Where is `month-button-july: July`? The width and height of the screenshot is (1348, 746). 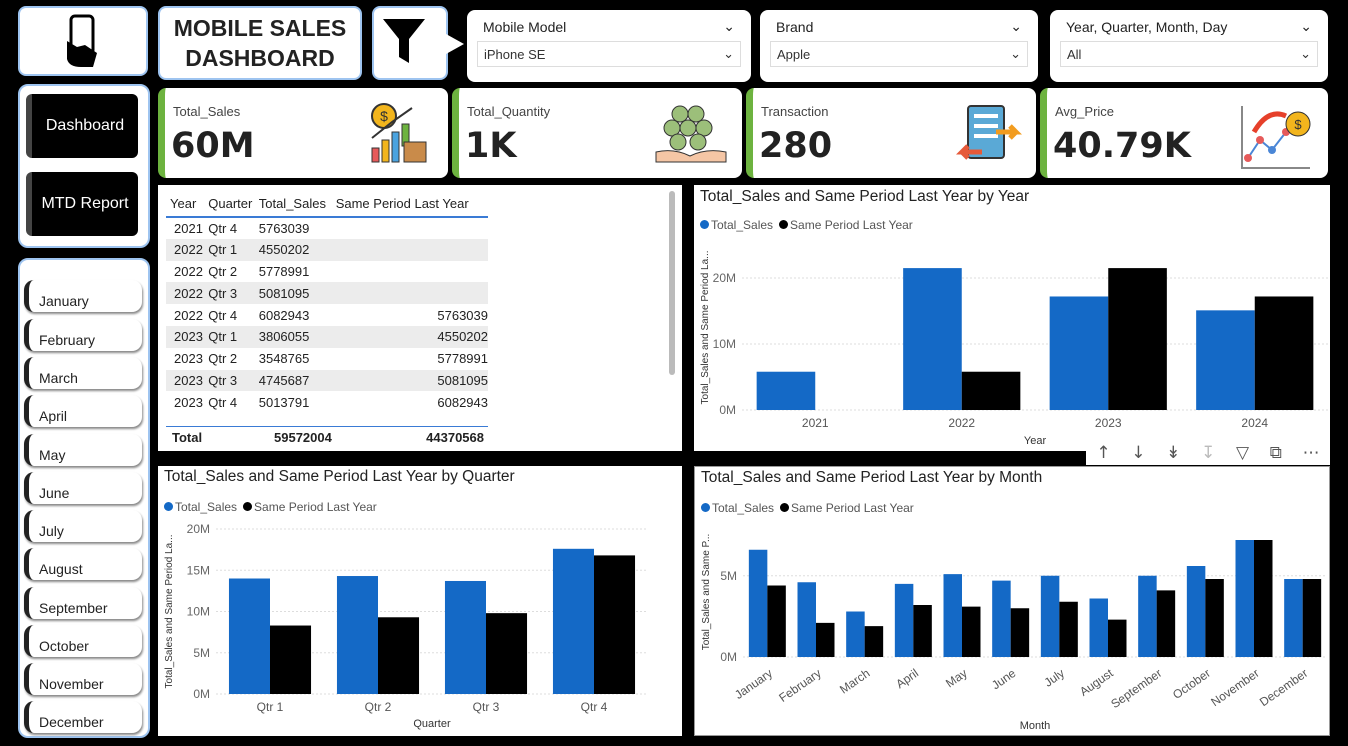 month-button-july: July is located at coordinates (83, 526).